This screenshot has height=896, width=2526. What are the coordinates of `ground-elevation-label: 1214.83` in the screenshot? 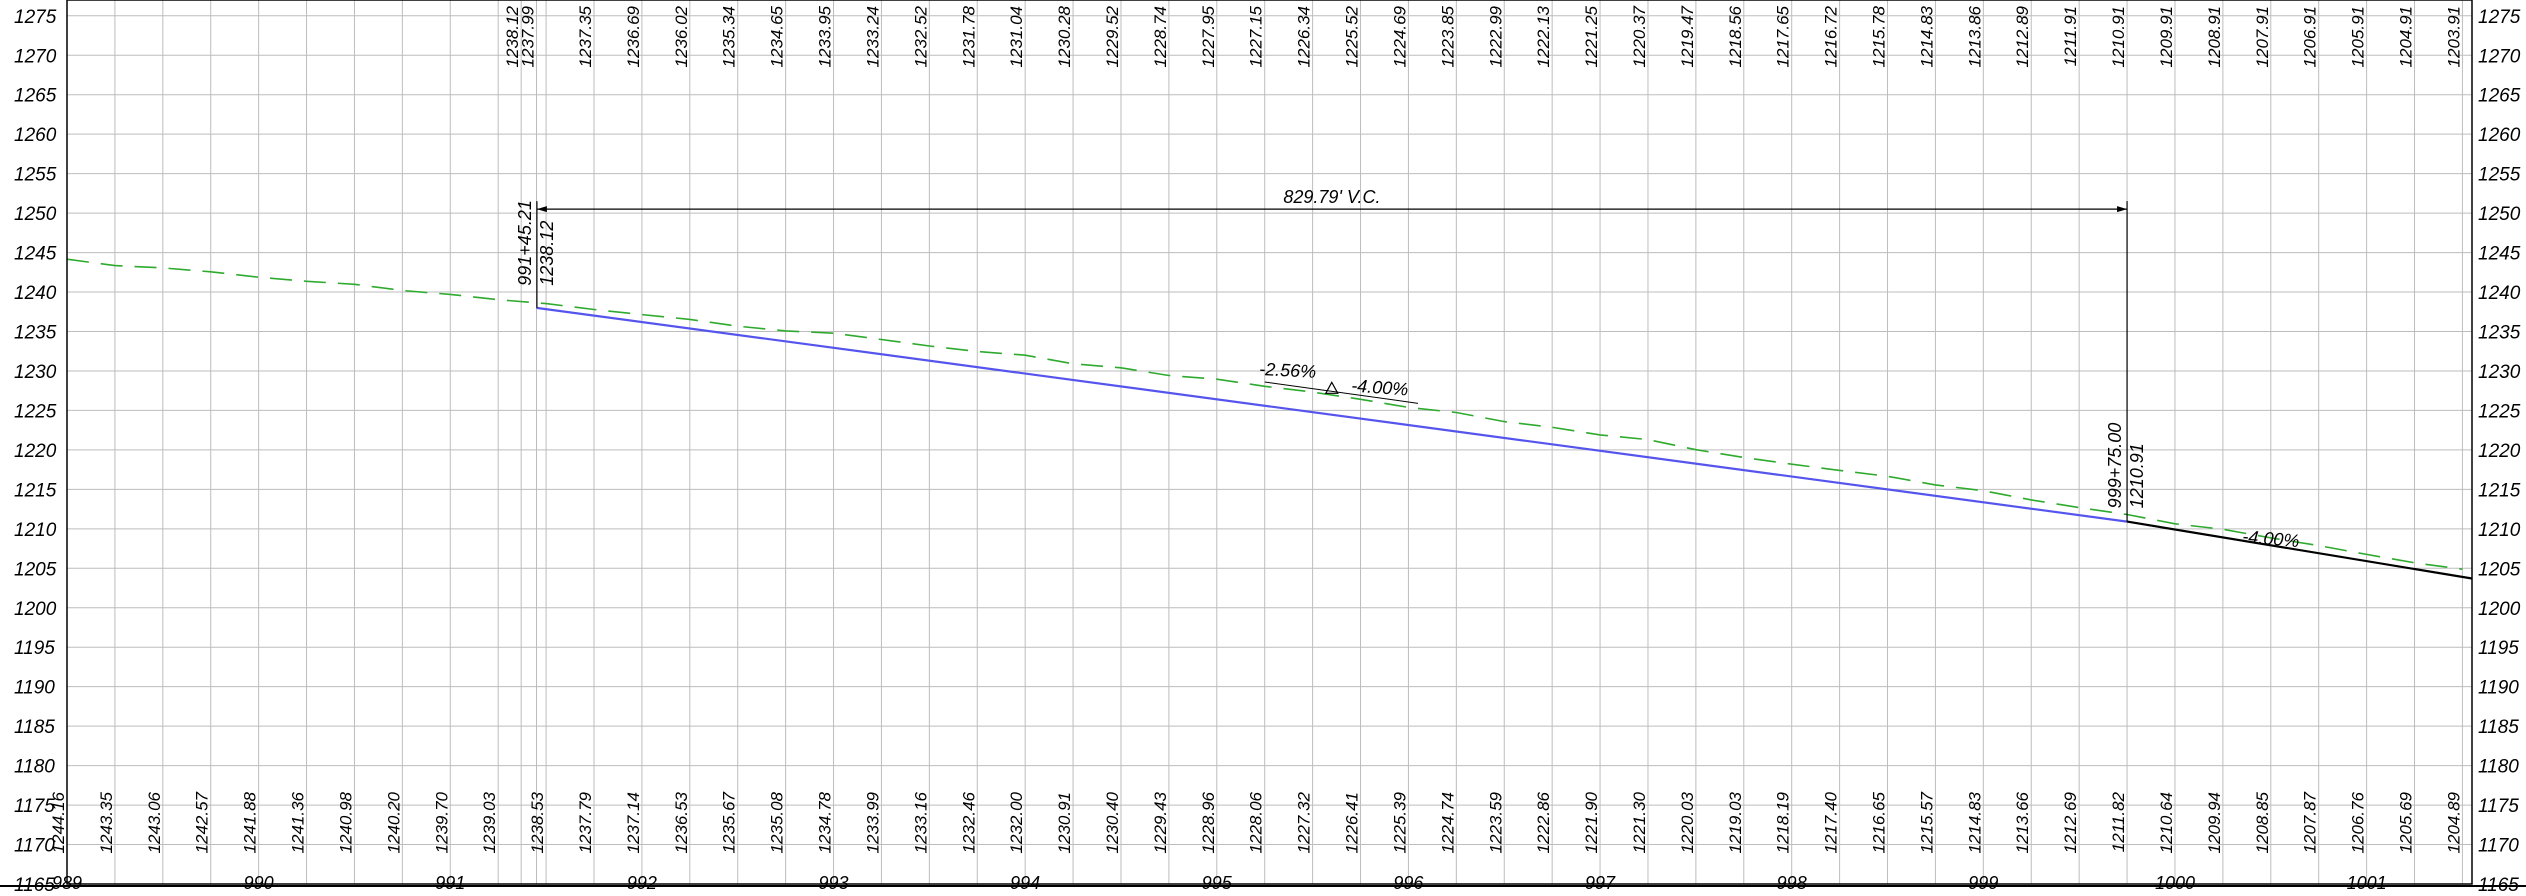 It's located at (1974, 822).